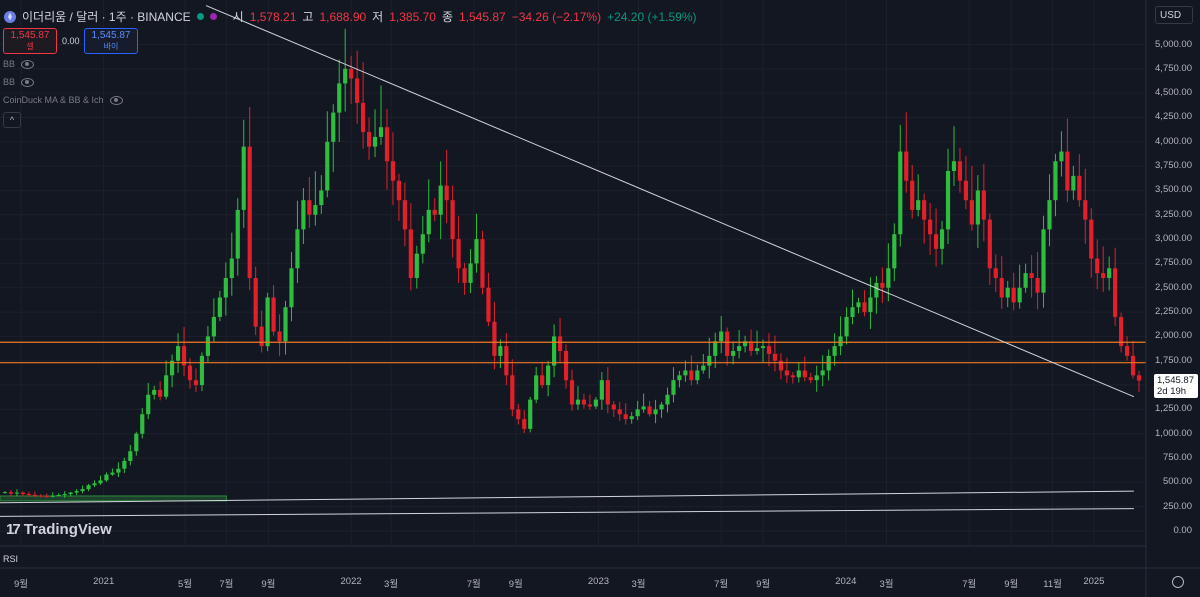 The image size is (1200, 597). What do you see at coordinates (1172, 391) in the screenshot?
I see `bar-countdown: 2d 19h` at bounding box center [1172, 391].